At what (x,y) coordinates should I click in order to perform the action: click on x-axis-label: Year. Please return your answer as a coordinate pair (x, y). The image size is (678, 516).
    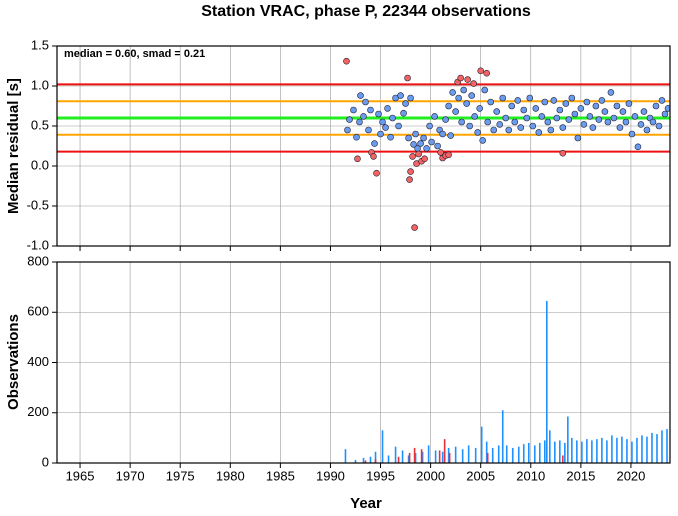
    Looking at the image, I should click on (366, 503).